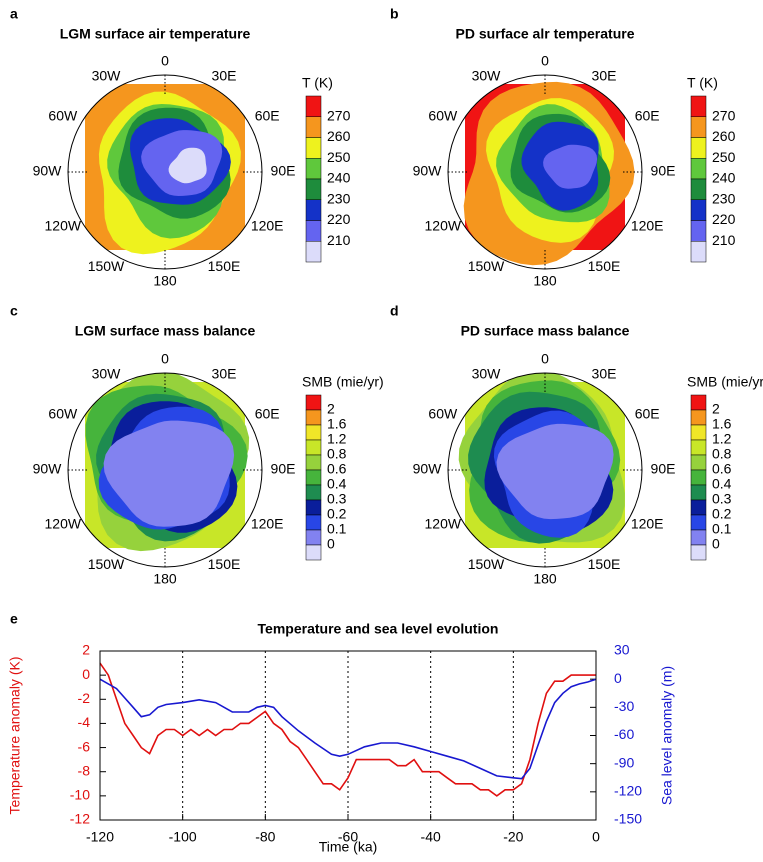 This screenshot has height=862, width=763. What do you see at coordinates (394, 311) in the screenshot?
I see `panel-label: d` at bounding box center [394, 311].